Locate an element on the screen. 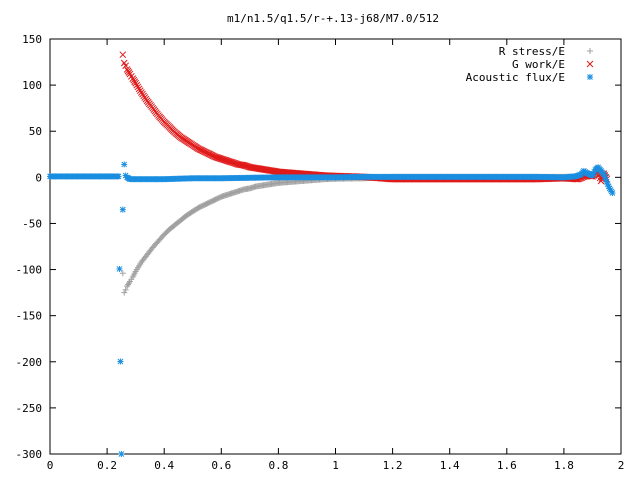  x-tick-label: 0.8 is located at coordinates (278, 465).